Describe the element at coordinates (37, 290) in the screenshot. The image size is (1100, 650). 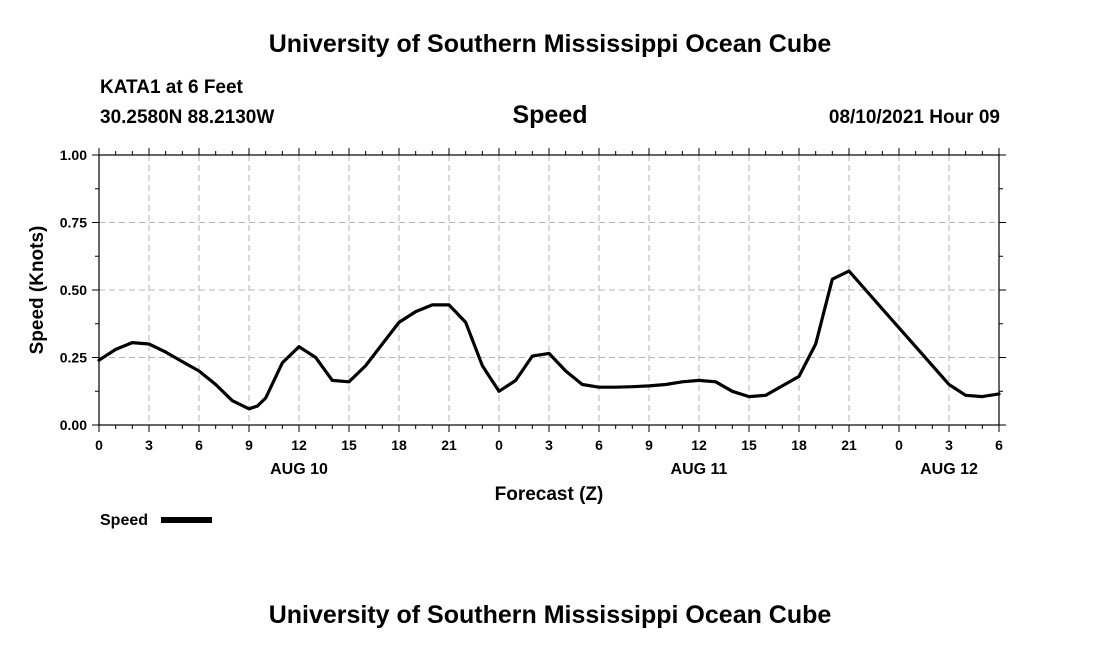
I see `y-axis-label: Speed (Knots)` at that location.